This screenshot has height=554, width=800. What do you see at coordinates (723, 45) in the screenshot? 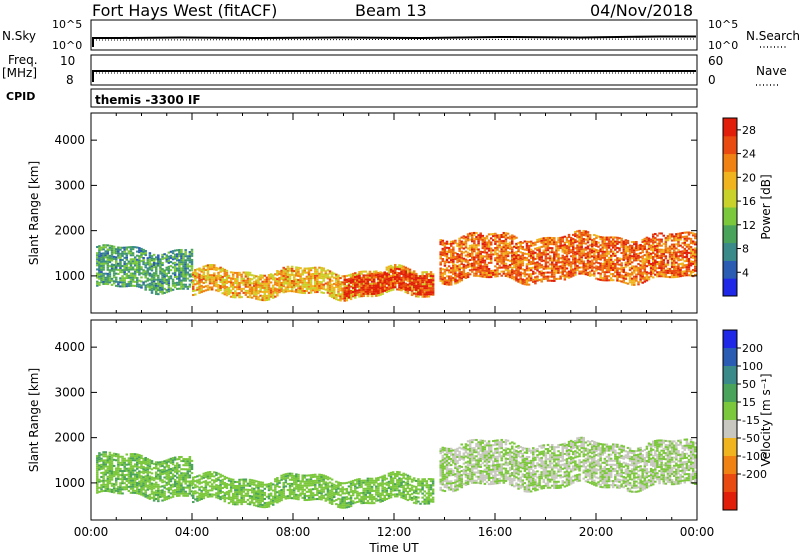
I see `nsearch-tick-bottom: 10^0` at bounding box center [723, 45].